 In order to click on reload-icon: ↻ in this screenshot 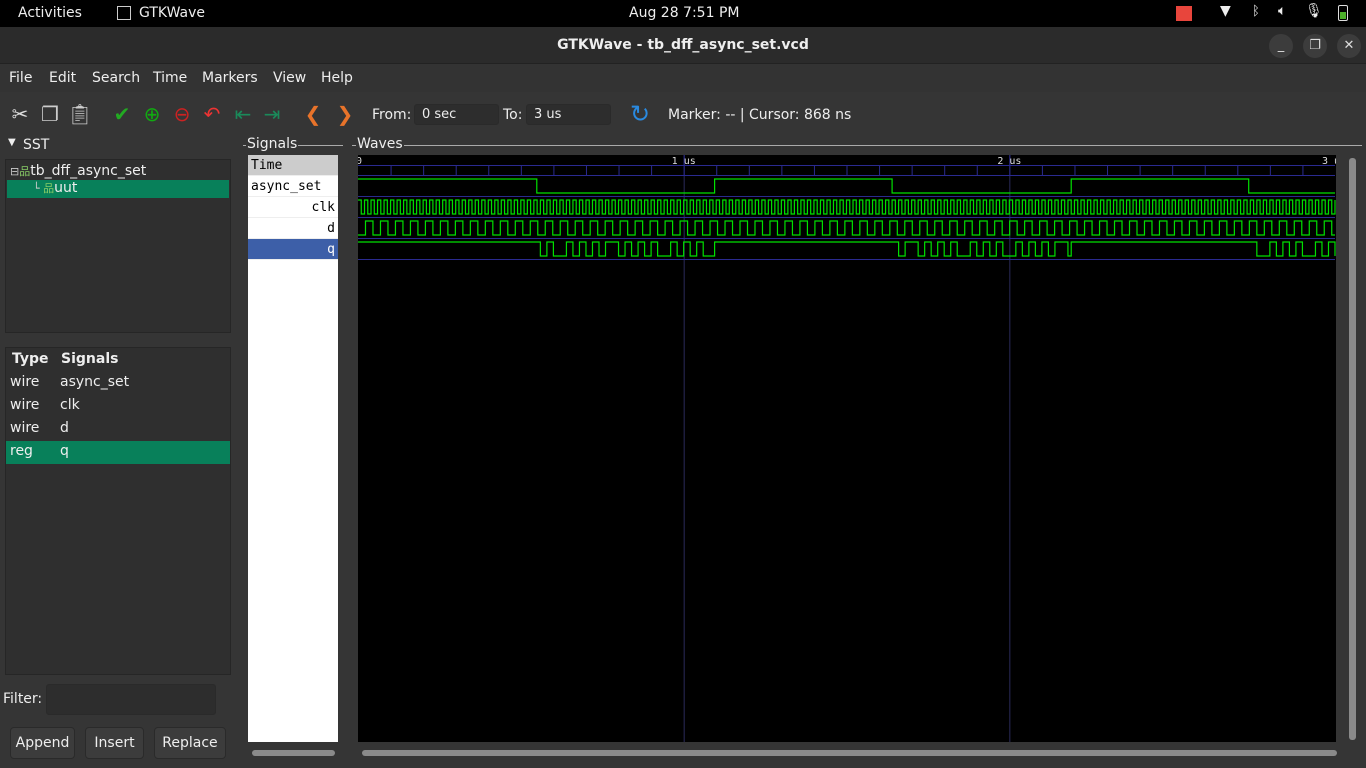, I will do `click(640, 114)`.